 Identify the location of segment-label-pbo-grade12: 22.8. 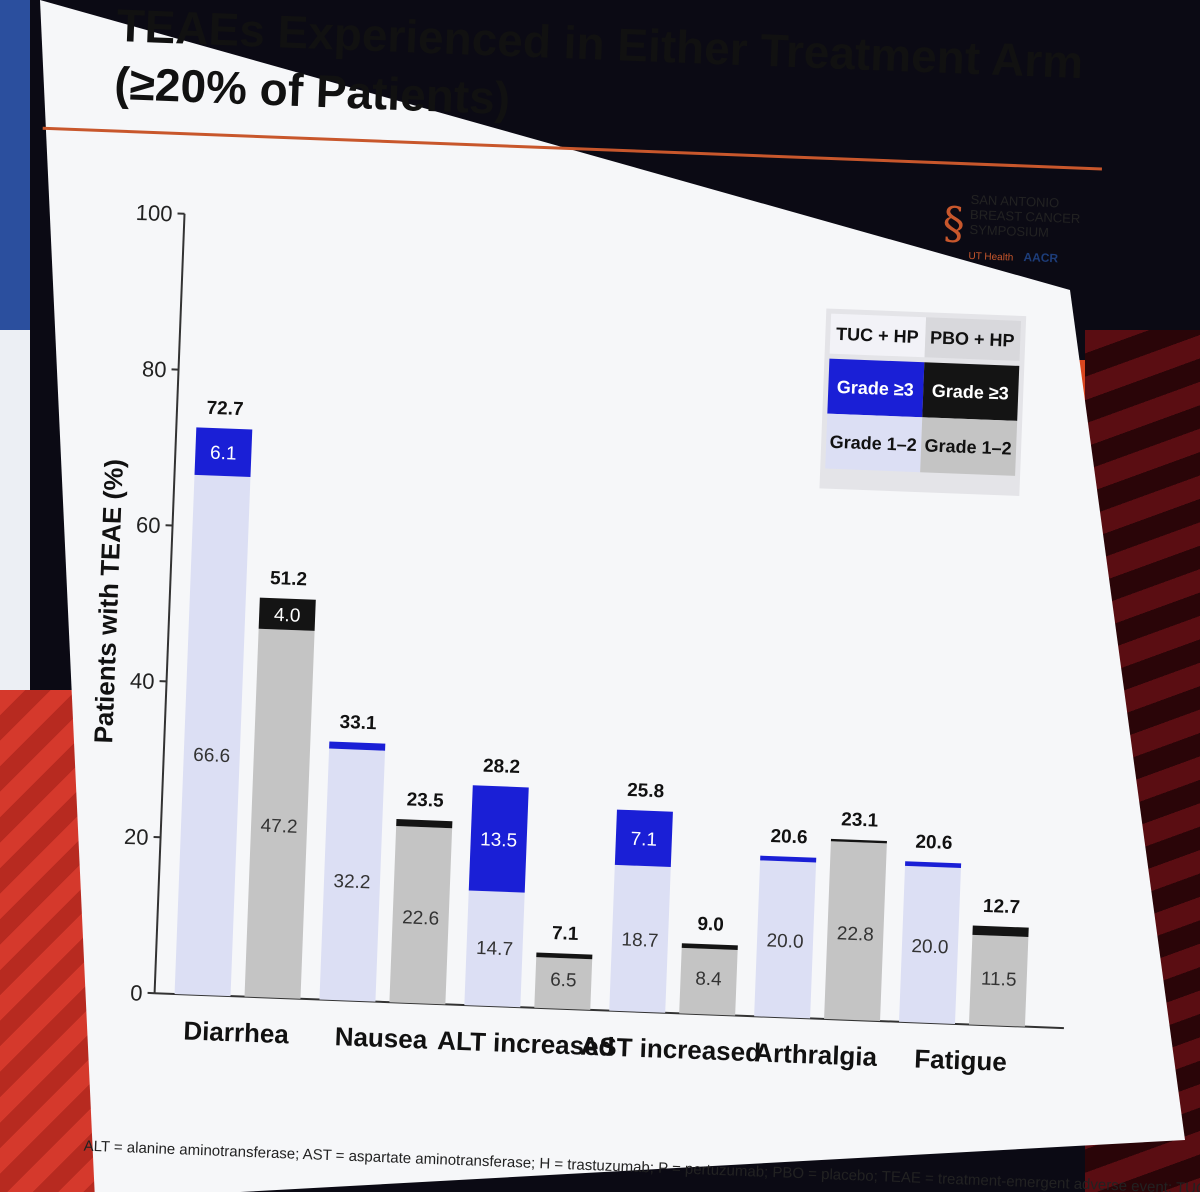
(855, 934).